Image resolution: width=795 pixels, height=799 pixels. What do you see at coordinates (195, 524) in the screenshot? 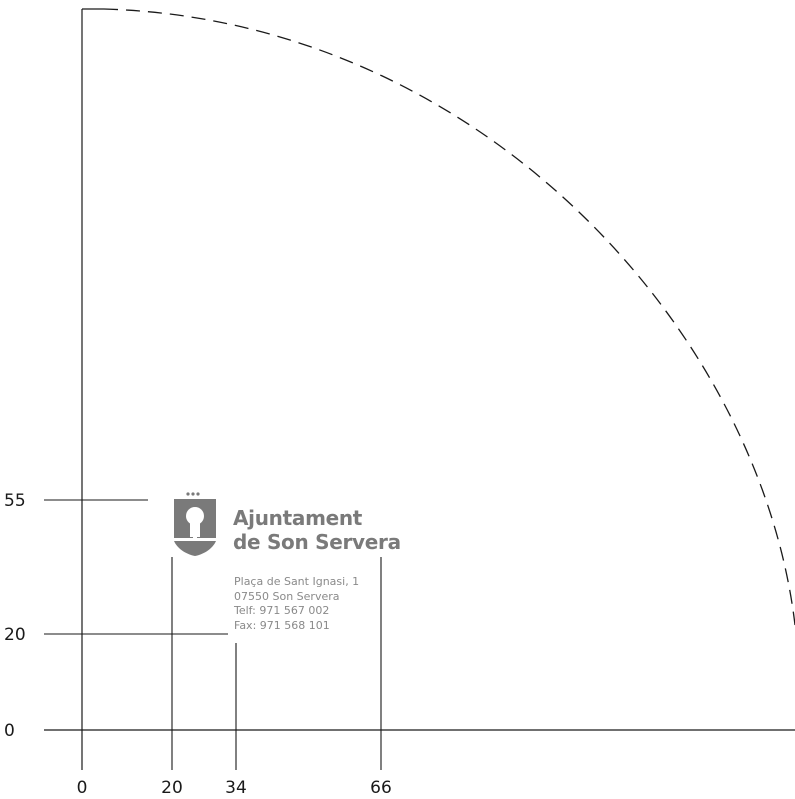
I see `shield-logo-icon` at bounding box center [195, 524].